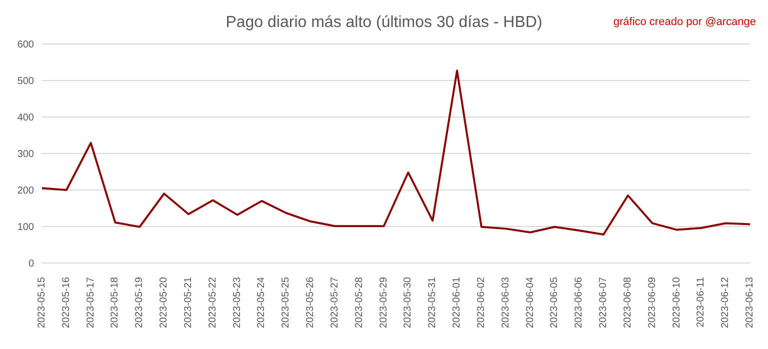 This screenshot has width=768, height=349. What do you see at coordinates (701, 302) in the screenshot?
I see `x-tick-label: 2023-06-11` at bounding box center [701, 302].